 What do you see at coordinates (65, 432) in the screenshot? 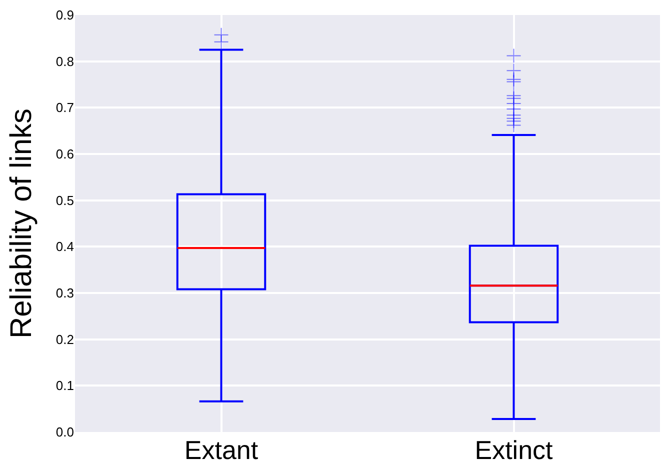
I see `y-tick-label: 0.0` at bounding box center [65, 432].